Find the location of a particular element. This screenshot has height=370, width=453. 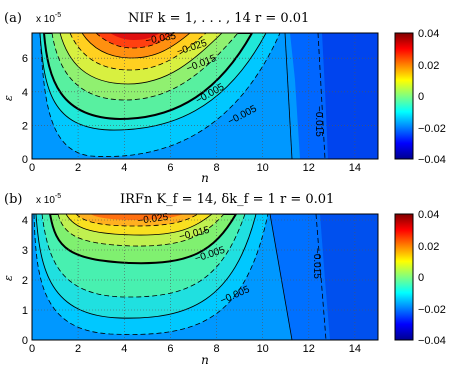

panel-label-a: (a) is located at coordinates (13, 18).